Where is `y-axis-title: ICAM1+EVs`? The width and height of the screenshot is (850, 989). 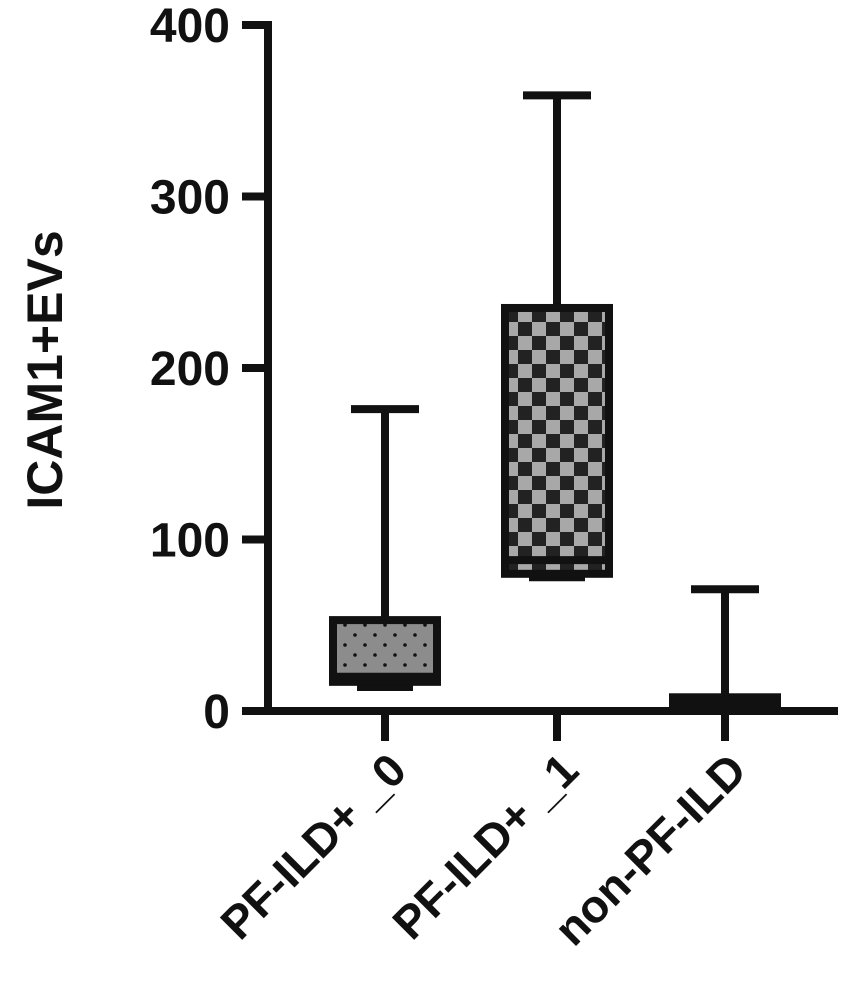 y-axis-title: ICAM1+EVs is located at coordinates (45, 369).